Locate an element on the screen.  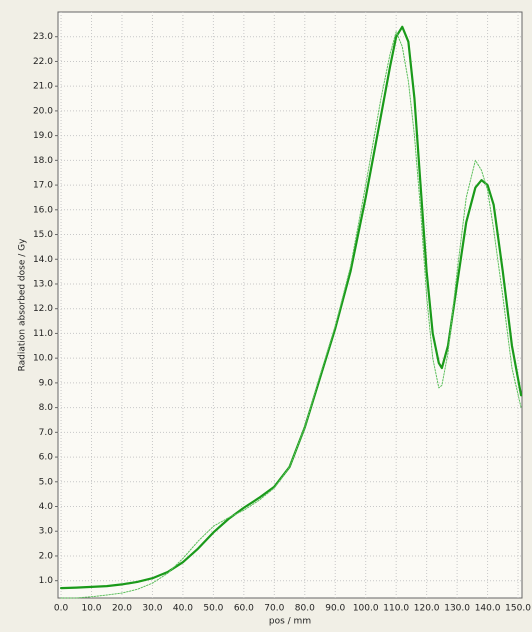
x-tick-label: 60.0 is located at coordinates (244, 609).